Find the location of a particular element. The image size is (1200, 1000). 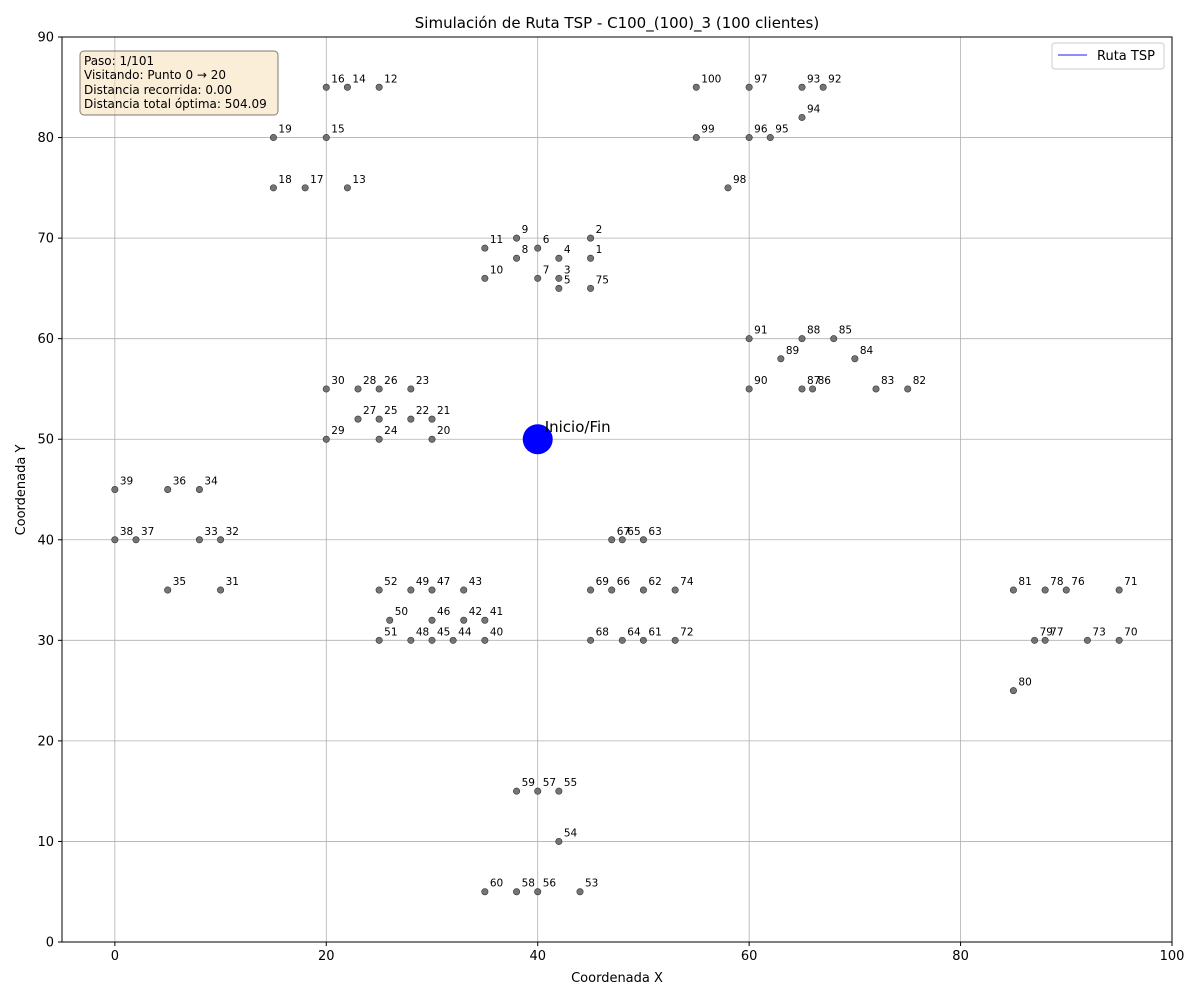

point-label-61: 61 is located at coordinates (654, 632).